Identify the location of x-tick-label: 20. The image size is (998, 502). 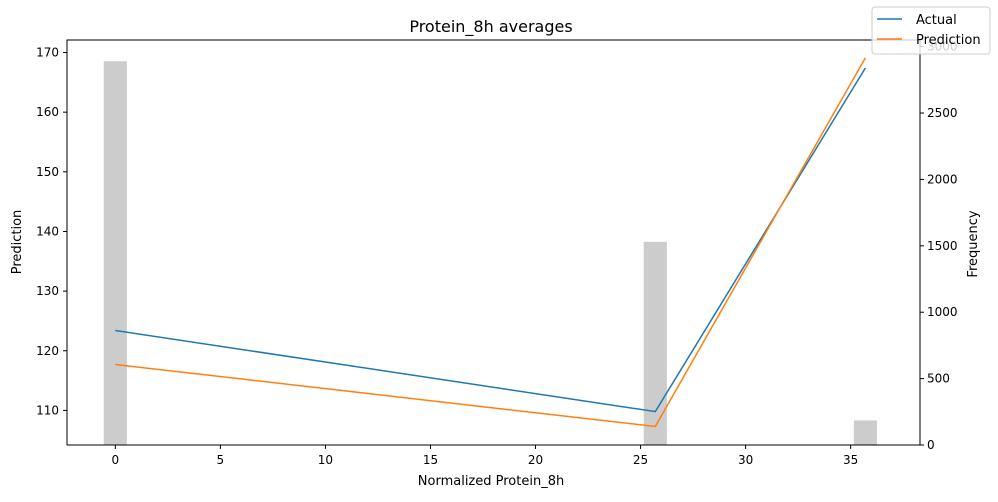
(535, 460).